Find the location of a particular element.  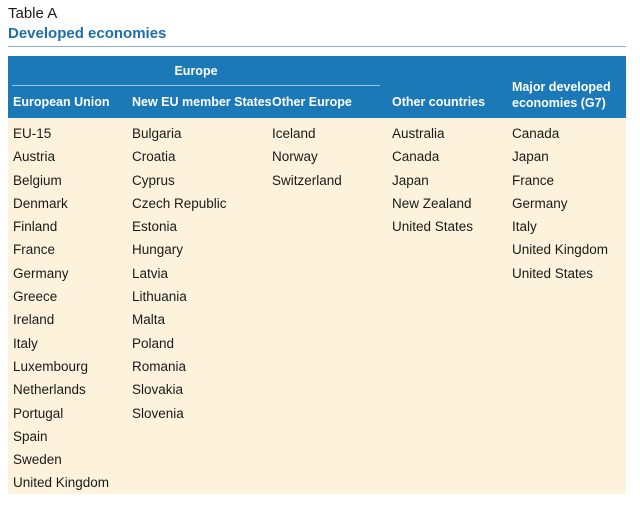

table-cell: Croatia is located at coordinates (154, 157).